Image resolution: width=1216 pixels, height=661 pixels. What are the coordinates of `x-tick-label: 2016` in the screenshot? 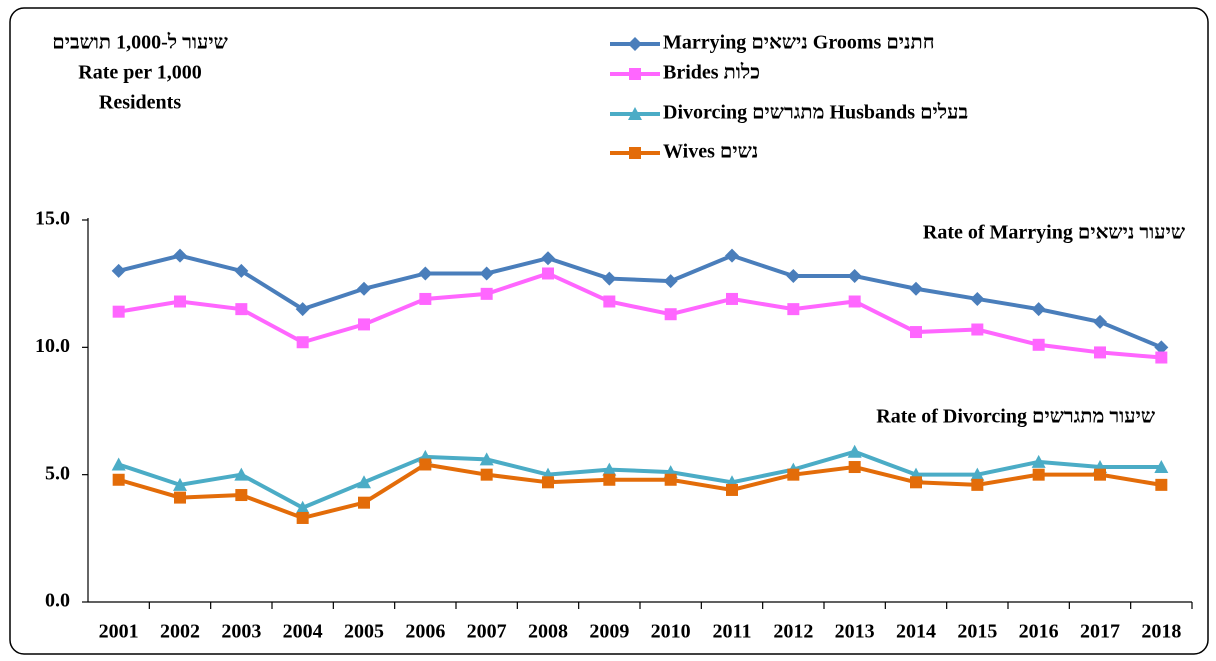 It's located at (1039, 632).